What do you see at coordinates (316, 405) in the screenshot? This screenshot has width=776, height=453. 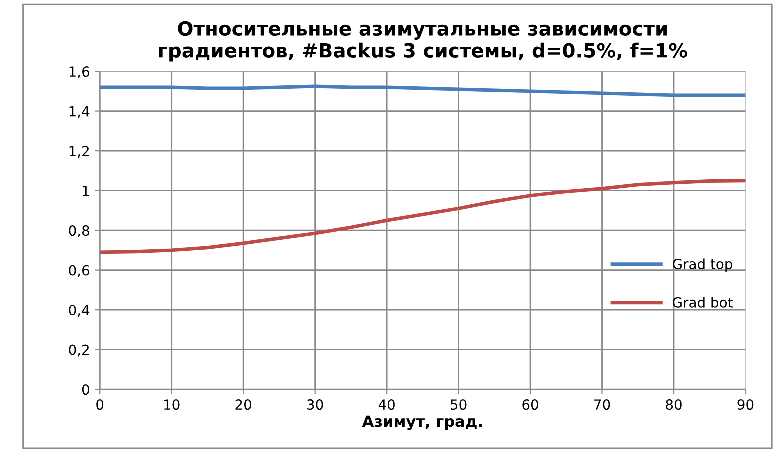 I see `x-tick-label: 30` at bounding box center [316, 405].